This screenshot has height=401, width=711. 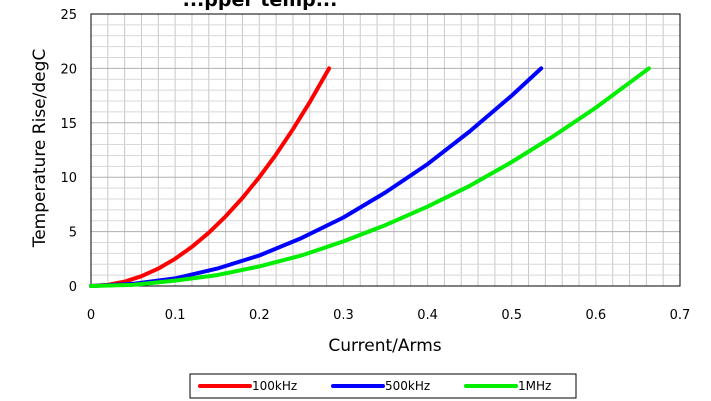 What do you see at coordinates (274, 386) in the screenshot?
I see `legend-label: 100kHz` at bounding box center [274, 386].